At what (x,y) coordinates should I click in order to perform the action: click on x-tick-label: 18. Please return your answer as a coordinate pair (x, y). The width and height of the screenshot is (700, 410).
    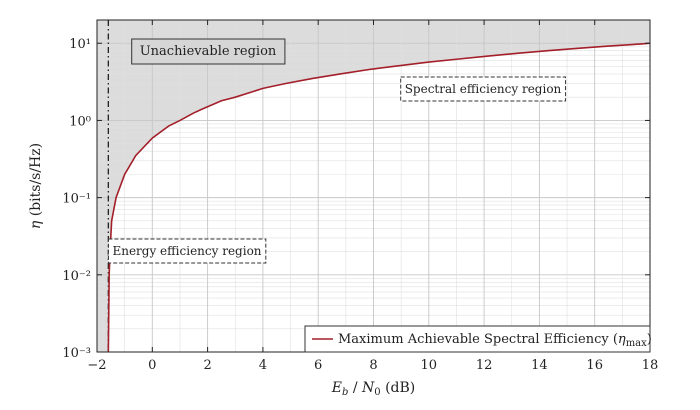
    Looking at the image, I should click on (650, 365).